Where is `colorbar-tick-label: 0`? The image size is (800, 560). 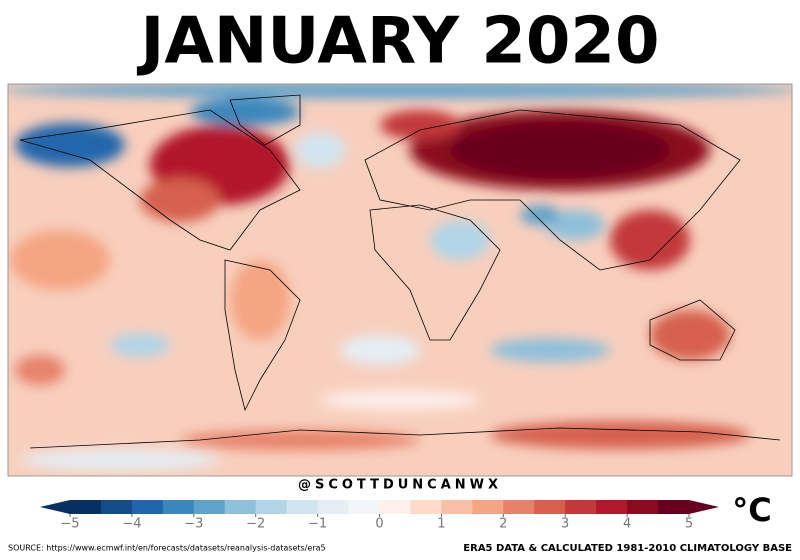 colorbar-tick-label: 0 is located at coordinates (379, 524).